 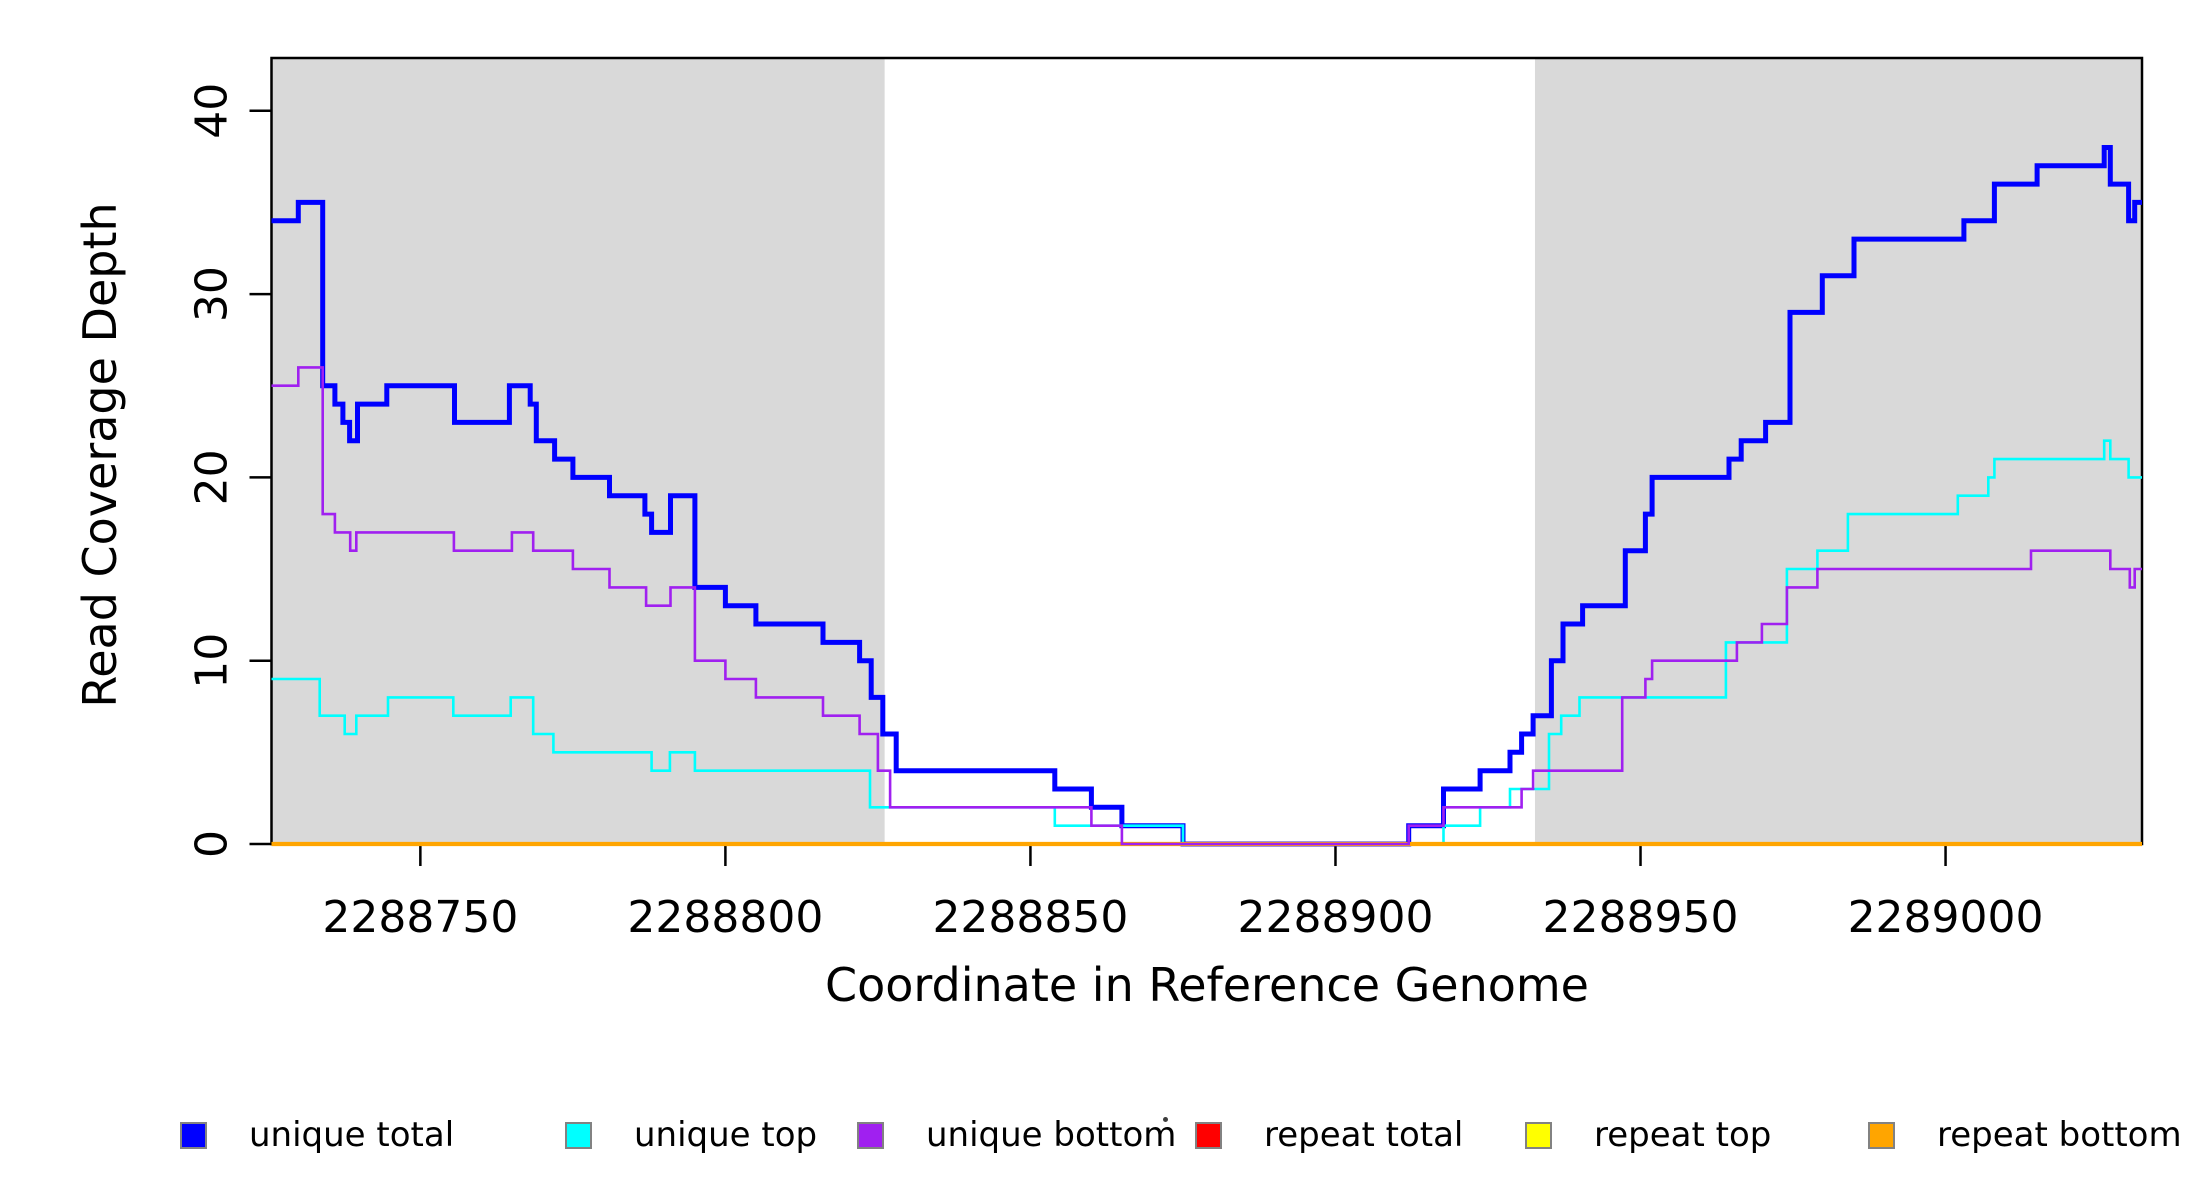 What do you see at coordinates (1641, 917) in the screenshot?
I see `x-tick-label: 2288950` at bounding box center [1641, 917].